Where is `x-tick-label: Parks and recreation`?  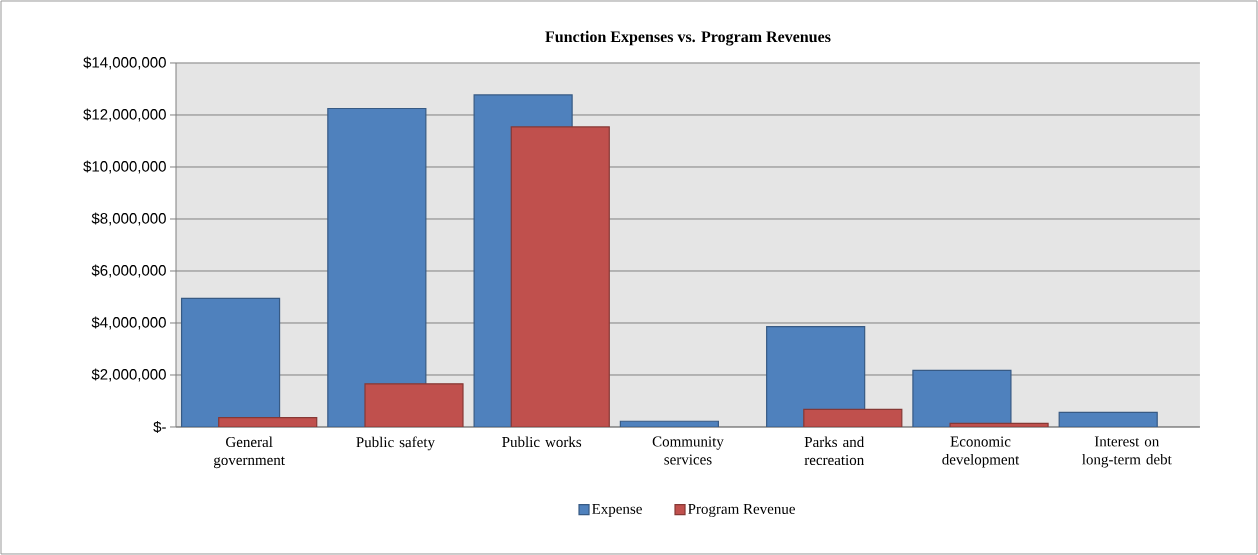
x-tick-label: Parks and recreation is located at coordinates (834, 451).